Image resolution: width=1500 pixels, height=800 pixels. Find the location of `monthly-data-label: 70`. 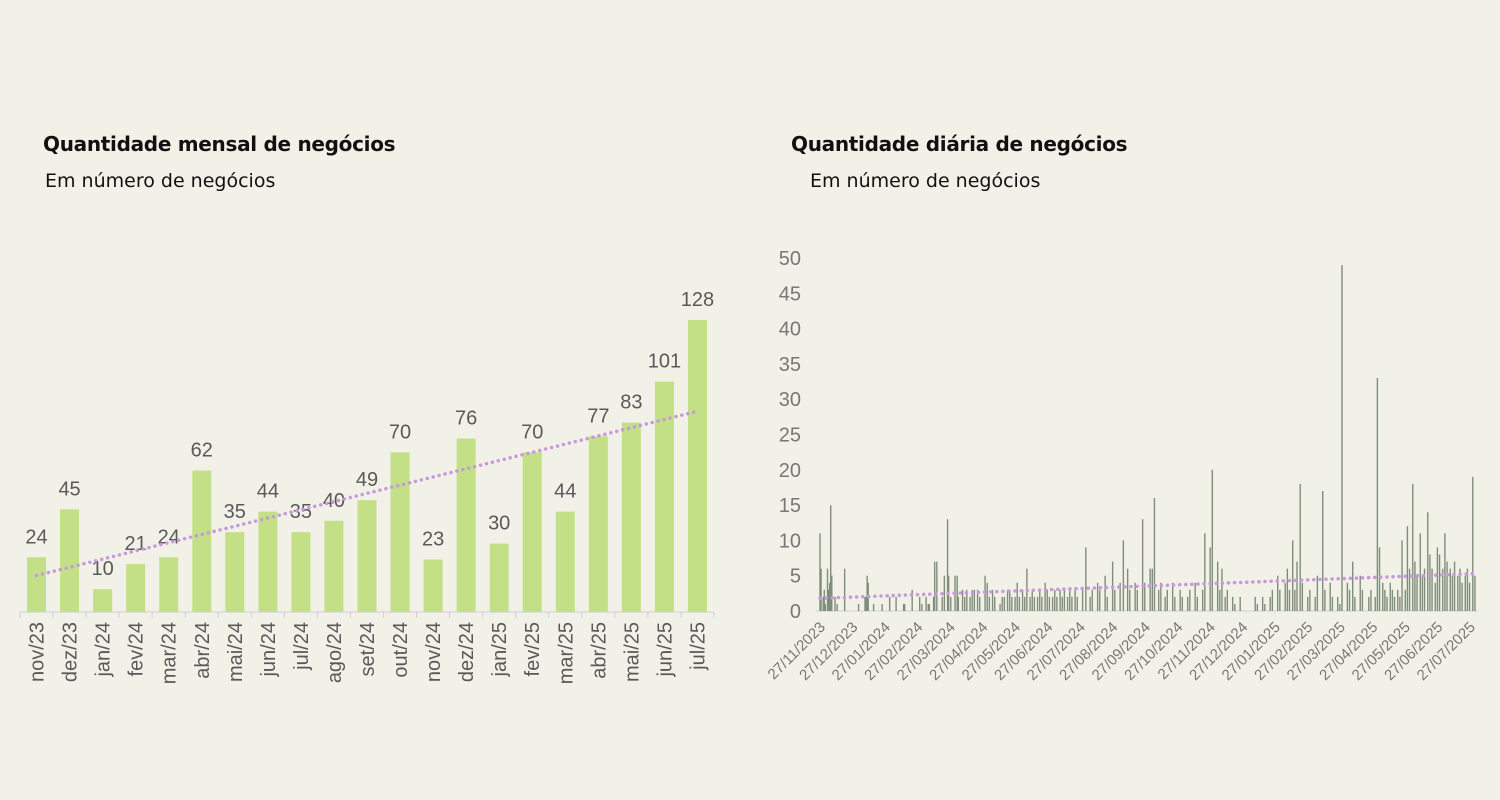

monthly-data-label: 70 is located at coordinates (532, 432).